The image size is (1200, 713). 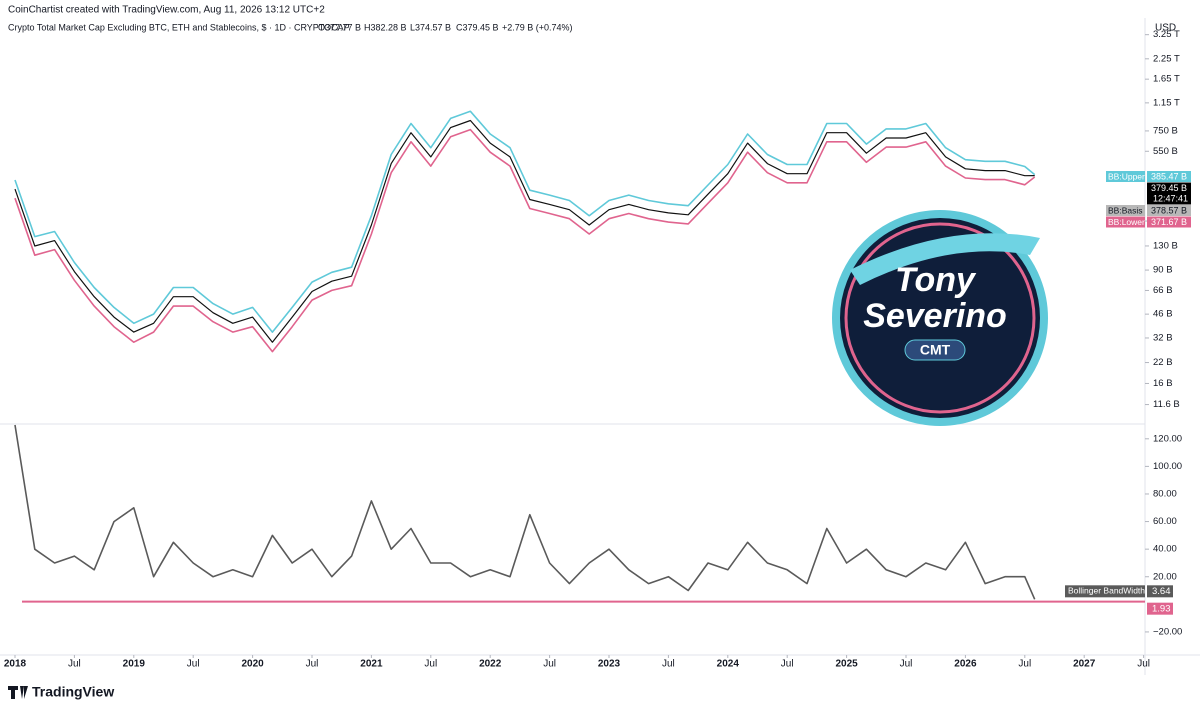 What do you see at coordinates (1166, 404) in the screenshot?
I see `y-tick-label: 11.6 B` at bounding box center [1166, 404].